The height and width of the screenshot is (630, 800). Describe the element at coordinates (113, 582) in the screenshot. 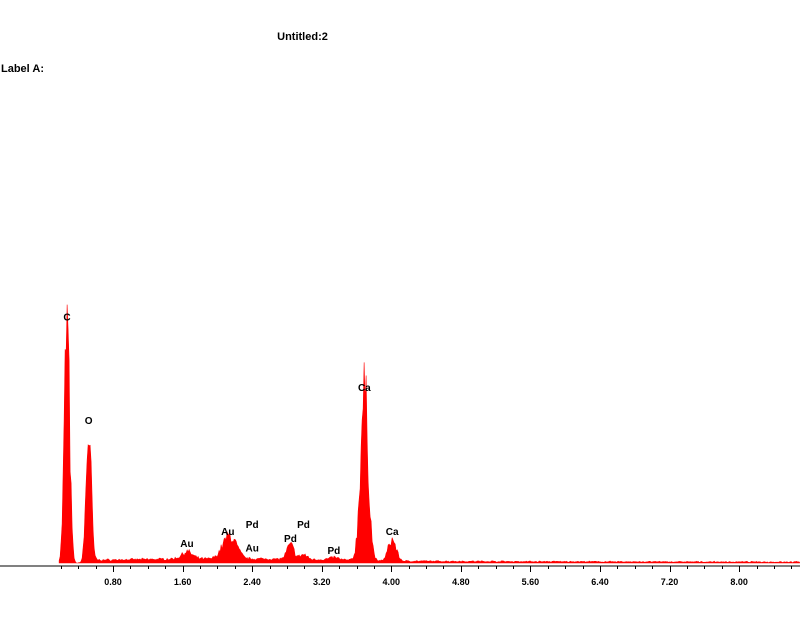

I see `x-tick-label: 0.80` at that location.